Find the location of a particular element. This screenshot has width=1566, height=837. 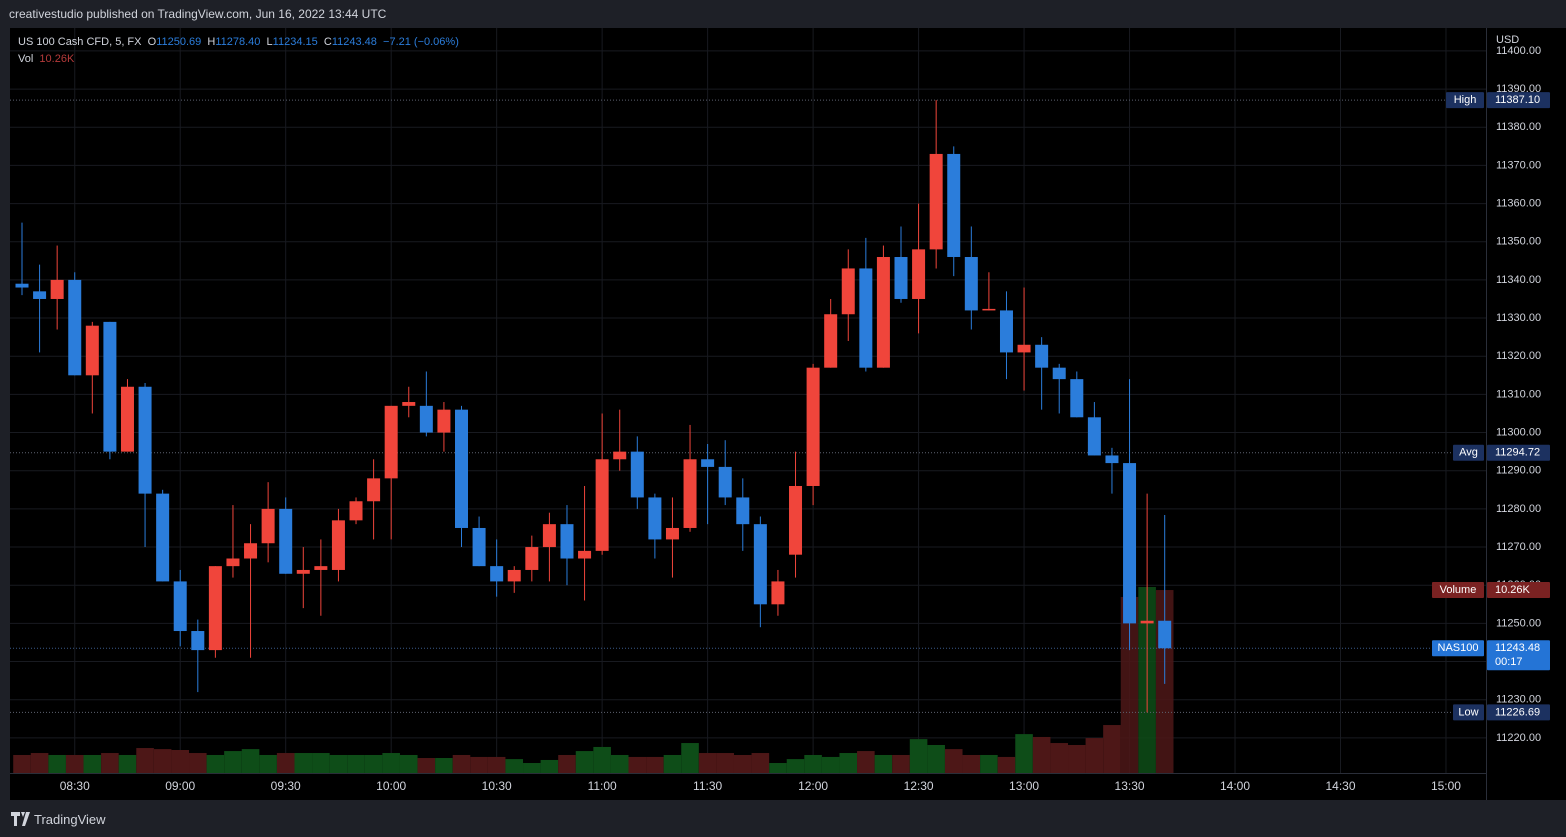

tag-countdown: 00:17 is located at coordinates (1509, 662).